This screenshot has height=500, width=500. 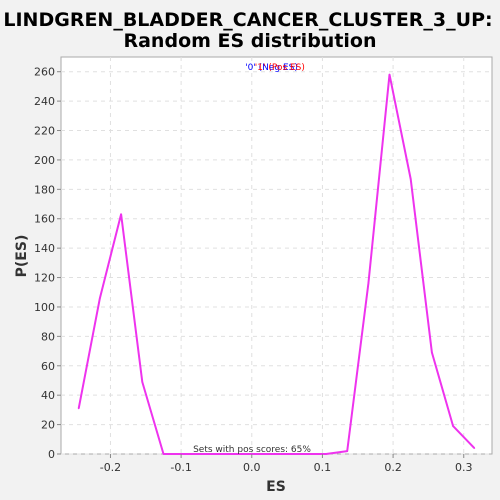 I want to click on x-tick-label: -0.2, so click(x=110, y=467).